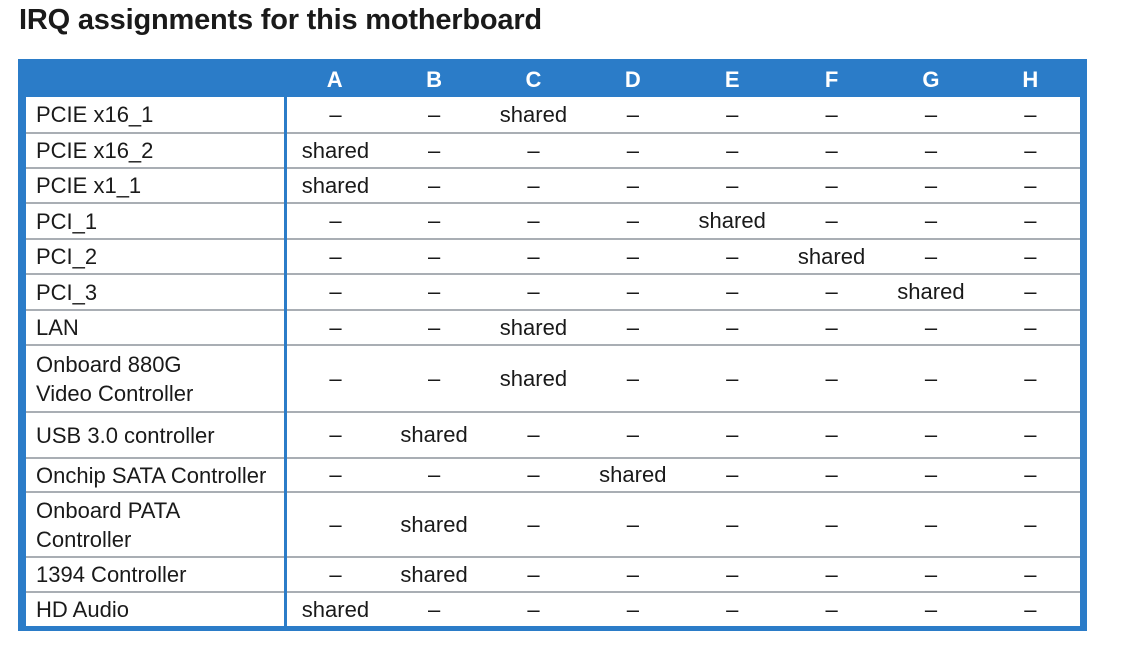 The width and height of the screenshot is (1143, 670). Describe the element at coordinates (156, 524) in the screenshot. I see `row-label: Onboard PATA Controller` at that location.